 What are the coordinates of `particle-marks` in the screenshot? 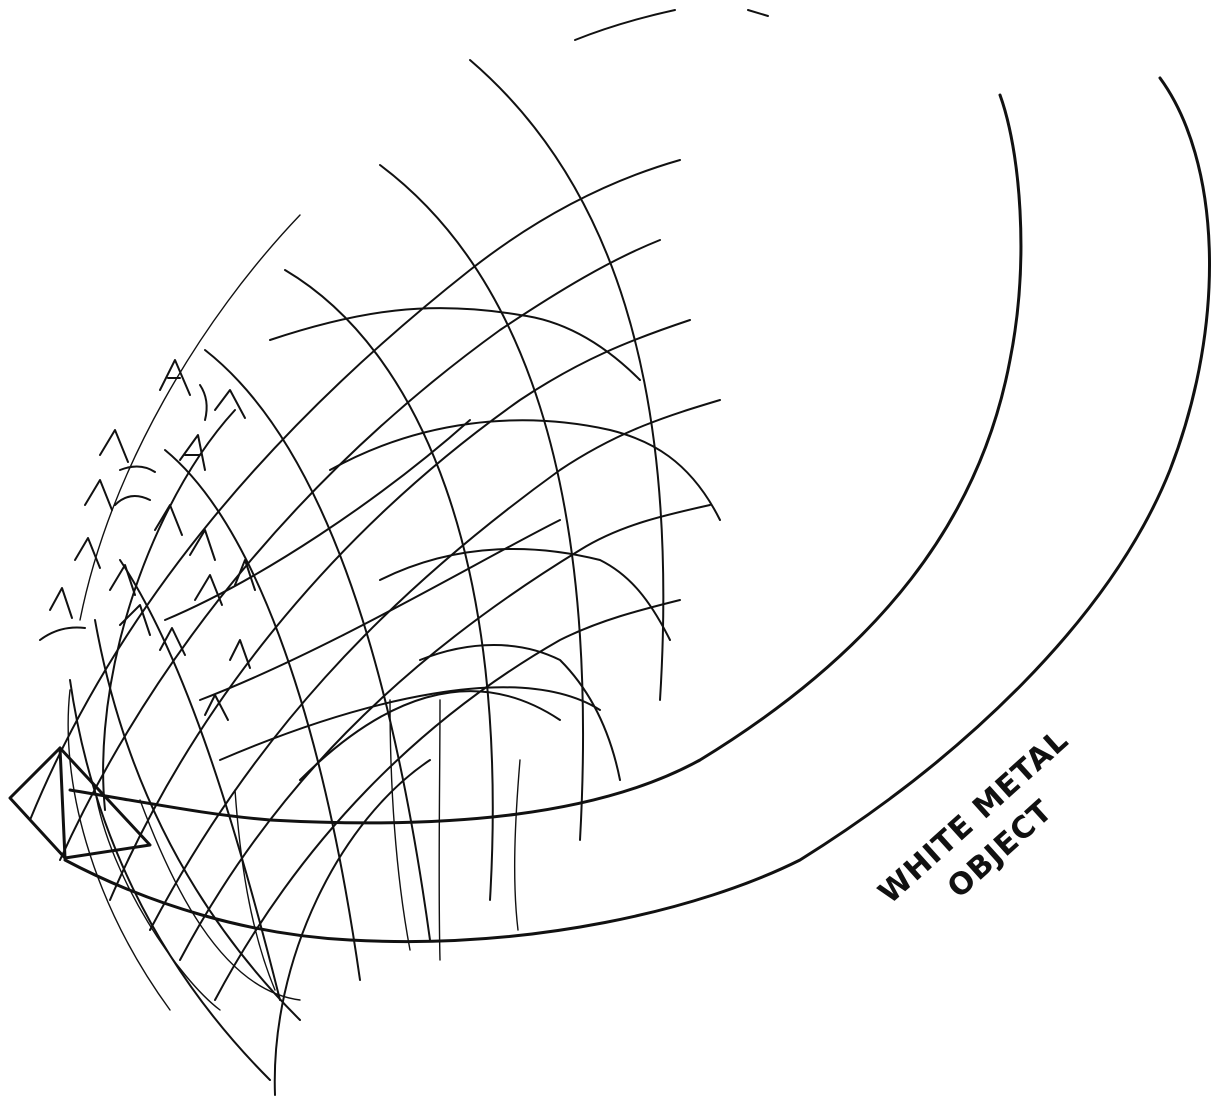 It's located at (147, 540).